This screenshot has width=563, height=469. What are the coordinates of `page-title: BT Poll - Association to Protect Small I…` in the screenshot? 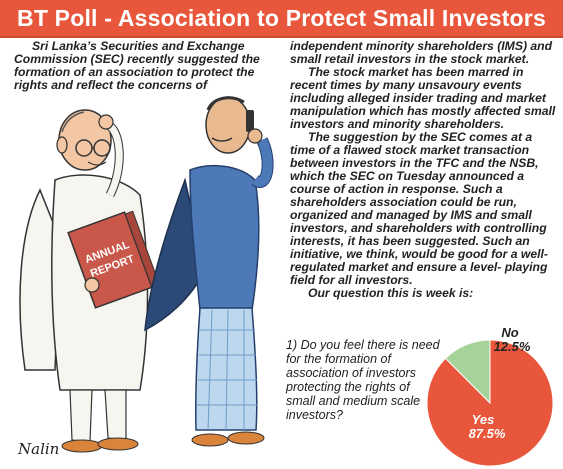 It's located at (281, 18).